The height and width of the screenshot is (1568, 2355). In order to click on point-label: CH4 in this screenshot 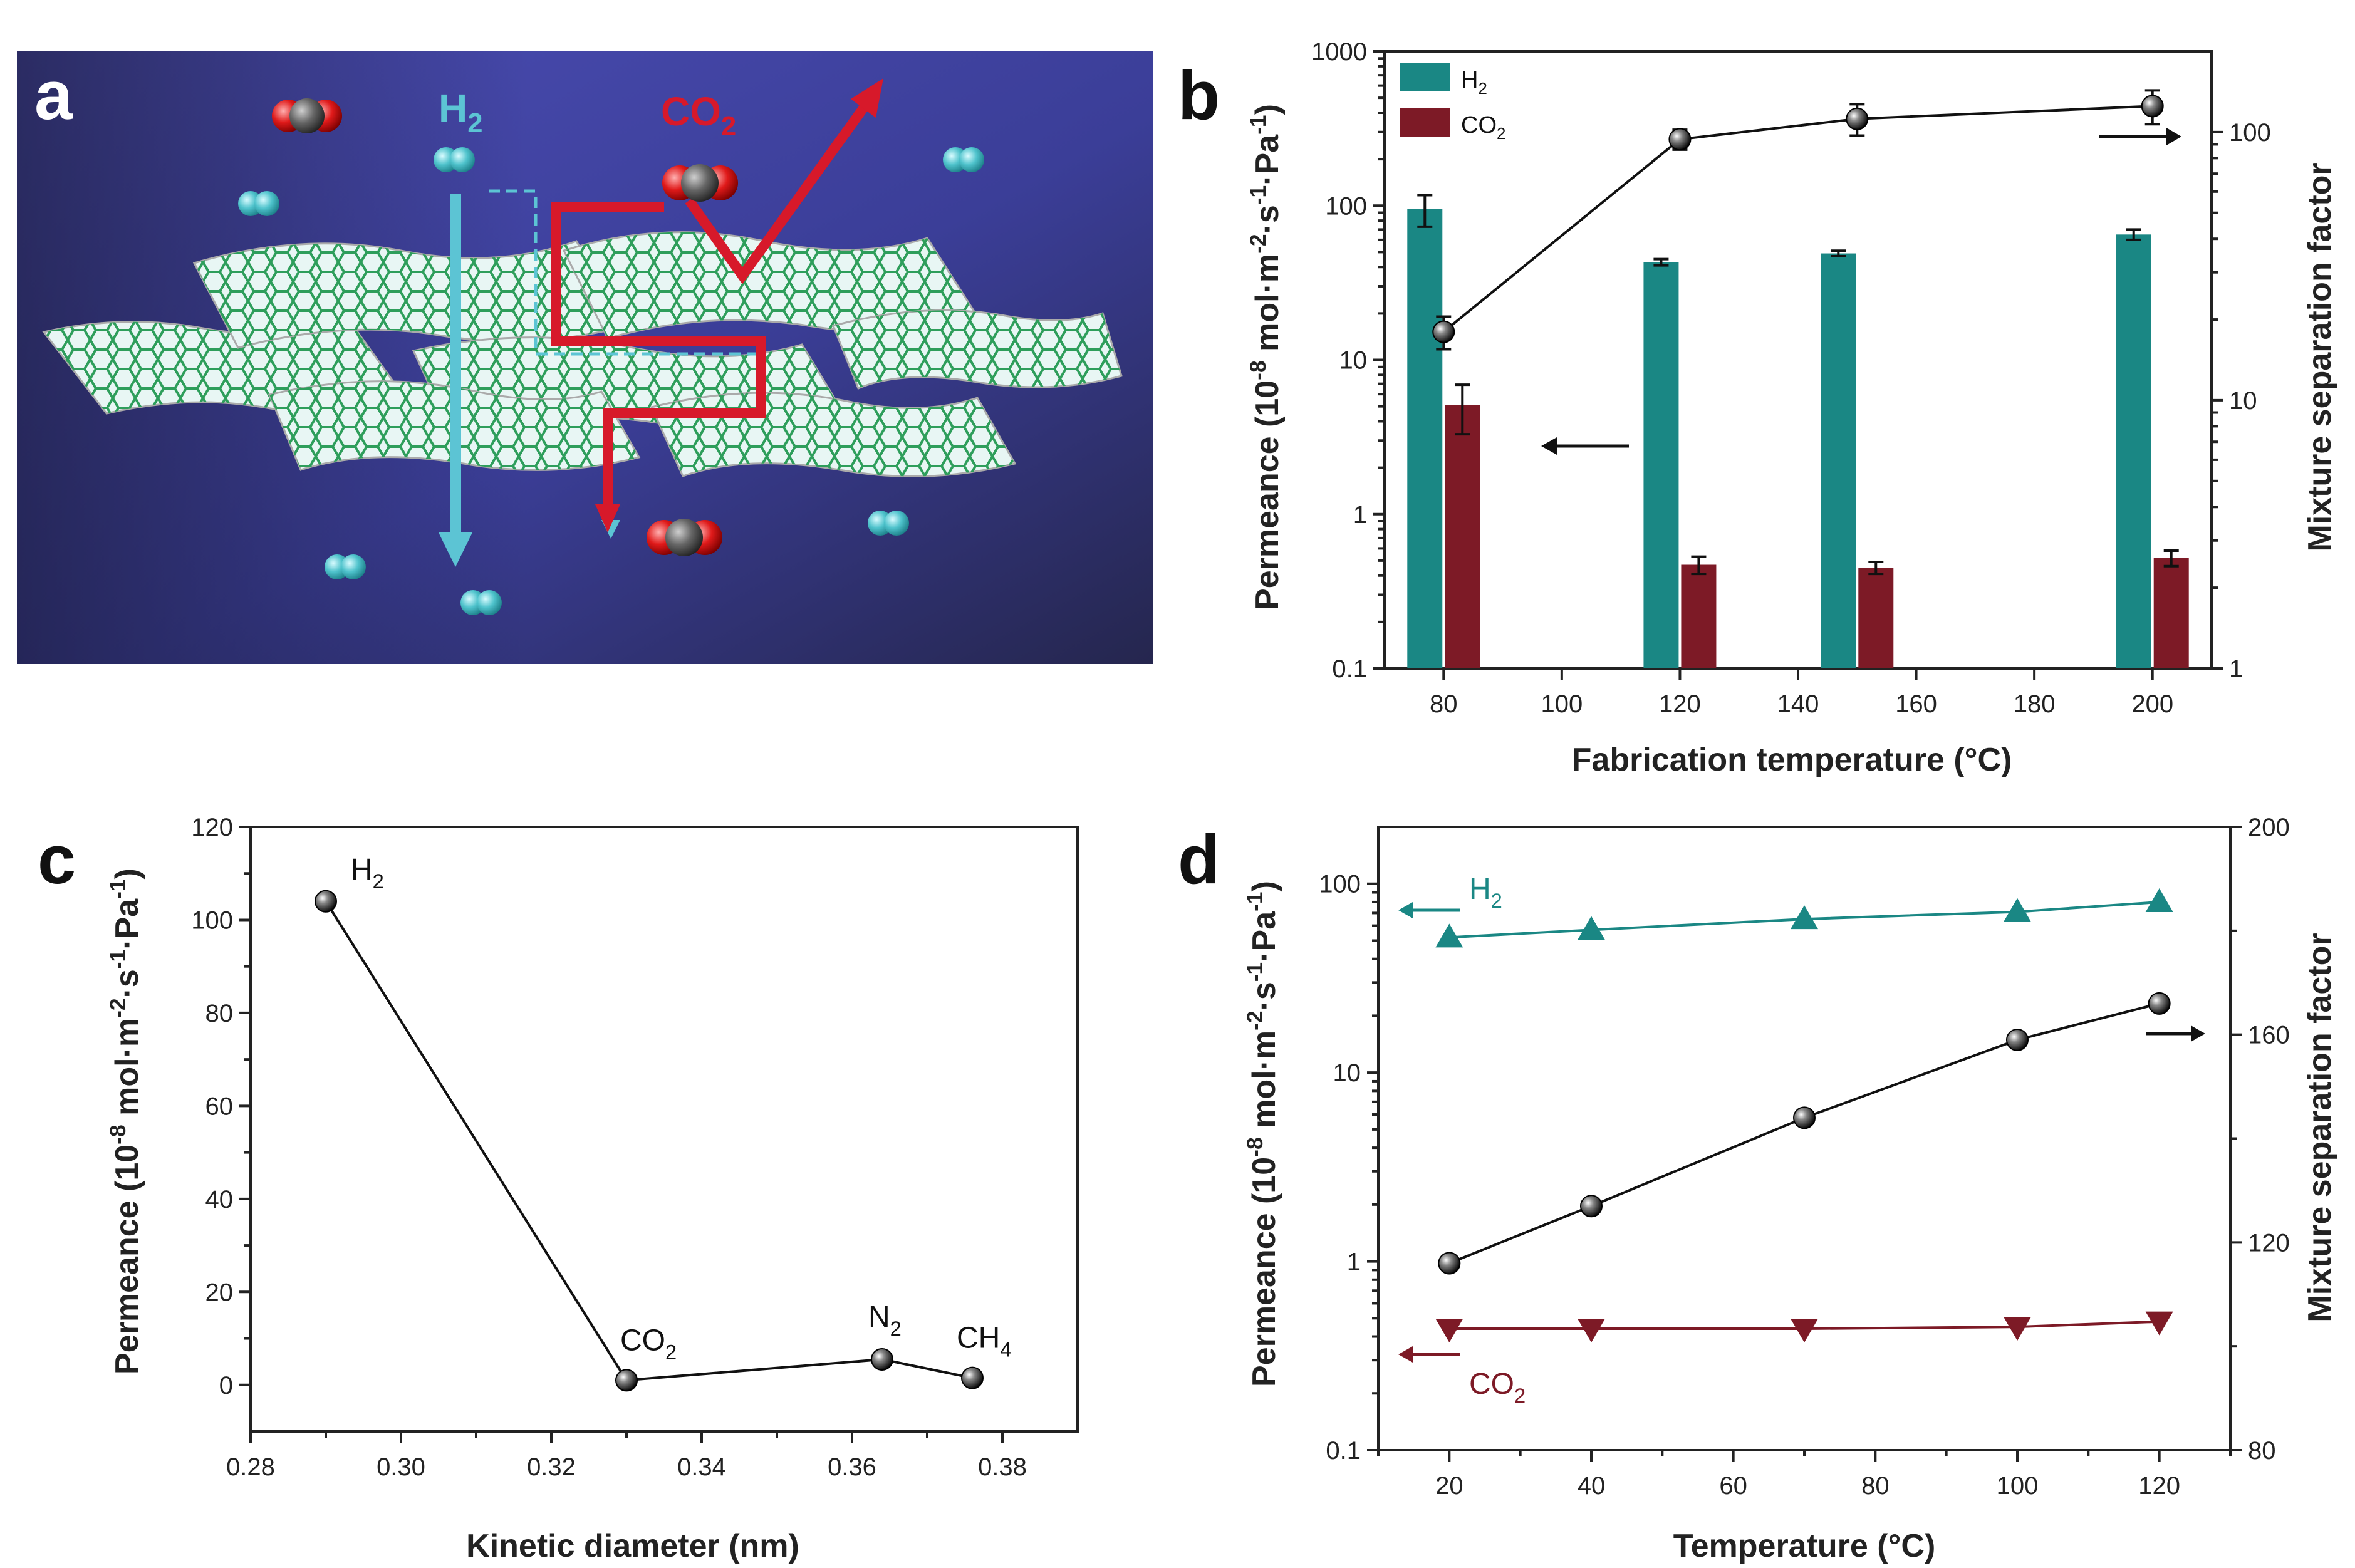, I will do `click(984, 1342)`.